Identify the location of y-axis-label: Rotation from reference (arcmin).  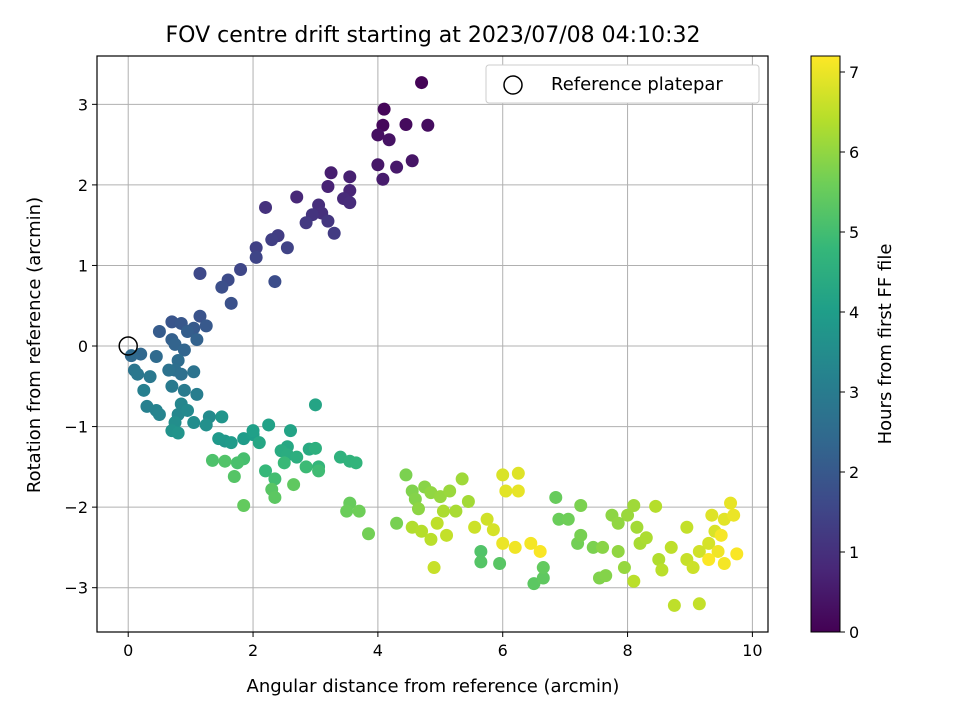
(34, 345).